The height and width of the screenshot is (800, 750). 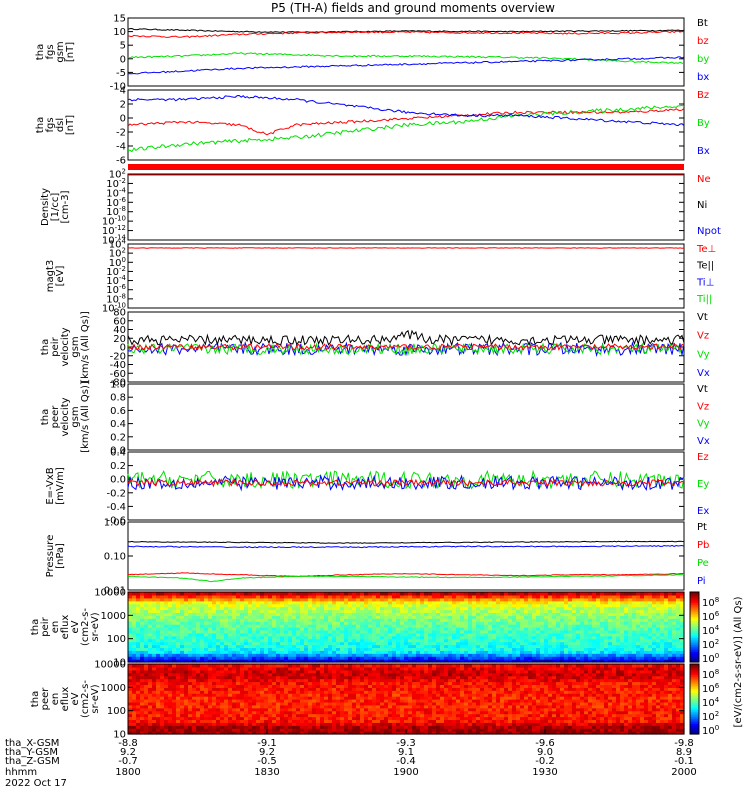 What do you see at coordinates (406, 479) in the screenshot?
I see `series-Ey` at bounding box center [406, 479].